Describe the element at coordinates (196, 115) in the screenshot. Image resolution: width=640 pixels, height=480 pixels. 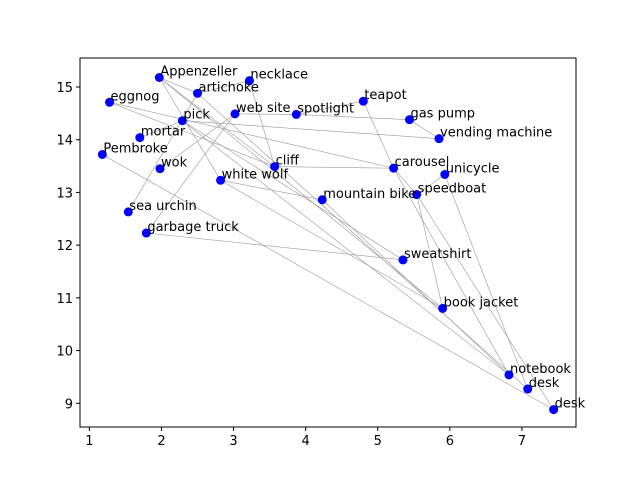
I see `point-label: pick` at that location.